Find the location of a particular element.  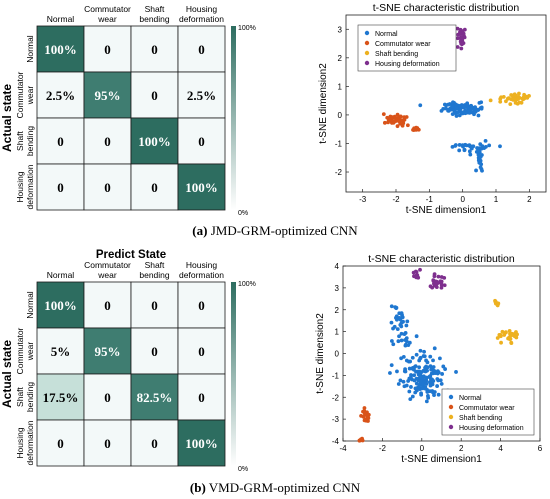

column-label: wear is located at coordinates (107, 19).